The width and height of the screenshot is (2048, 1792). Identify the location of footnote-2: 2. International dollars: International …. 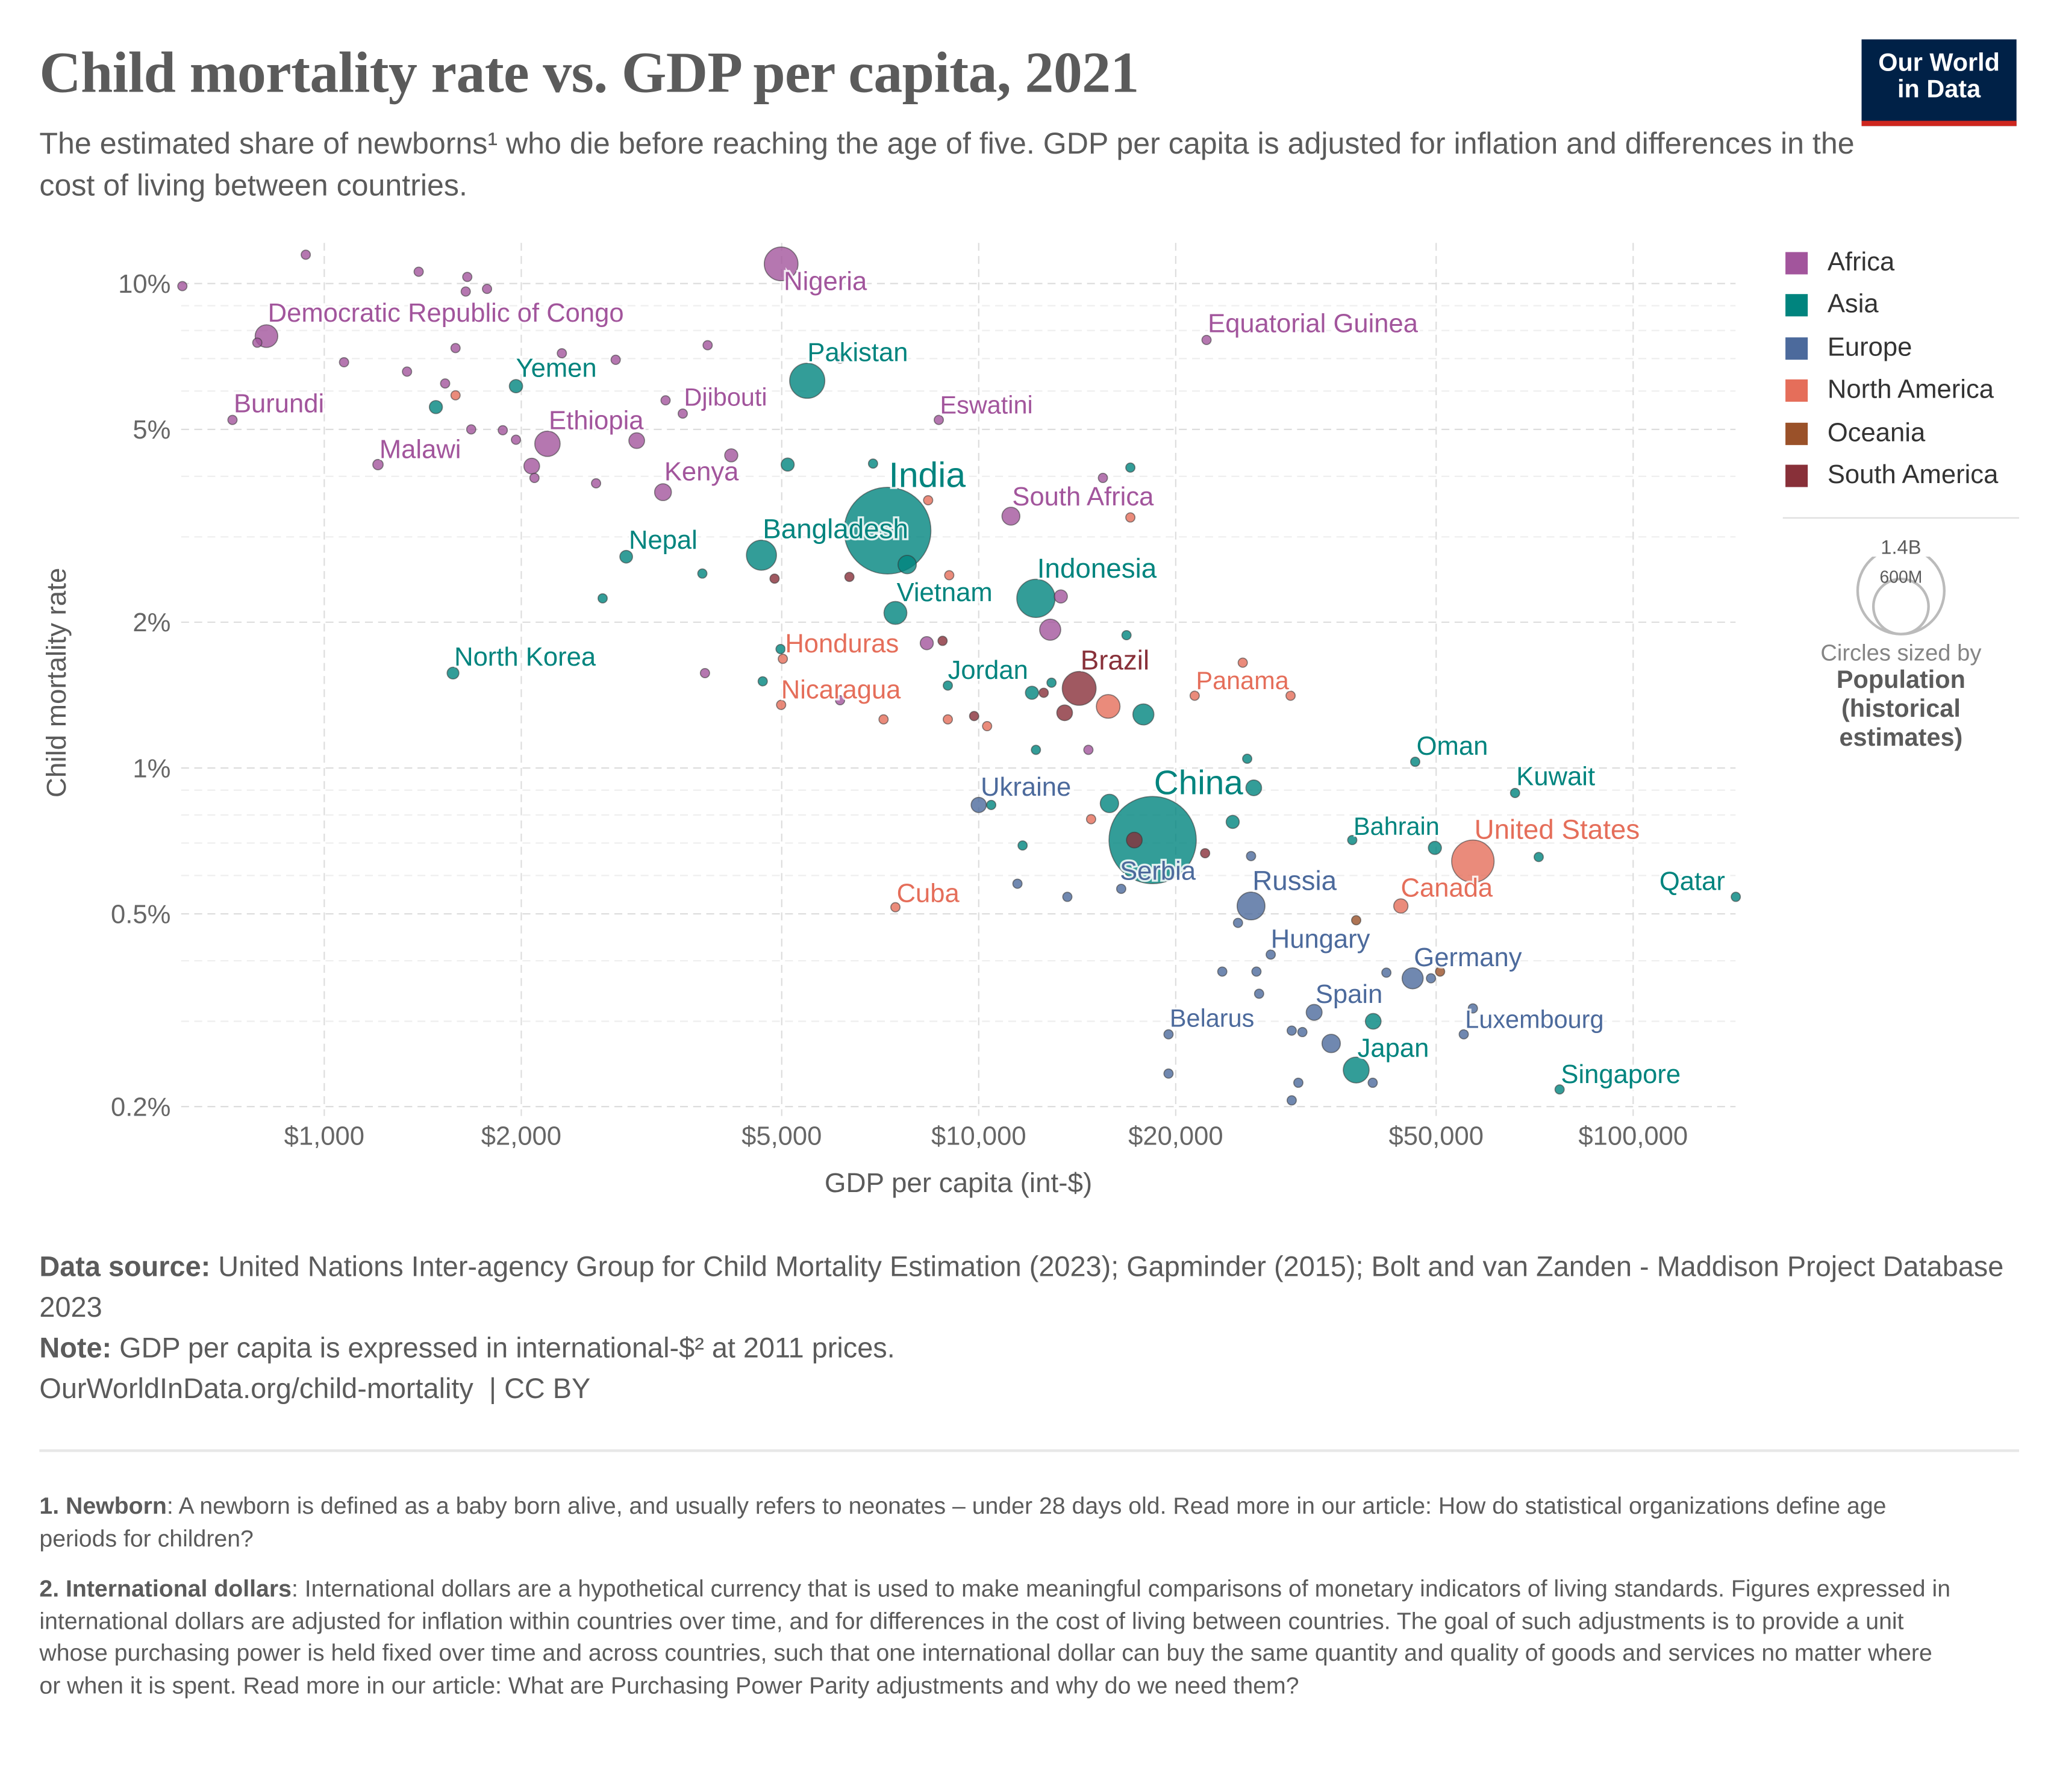
(997, 1637).